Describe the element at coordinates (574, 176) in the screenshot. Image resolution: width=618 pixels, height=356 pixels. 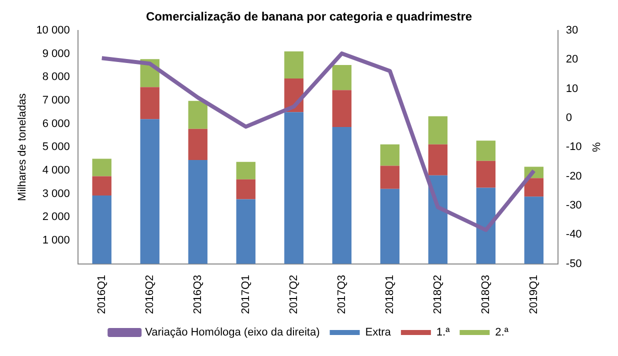
I see `y2-tick-label: -20` at that location.